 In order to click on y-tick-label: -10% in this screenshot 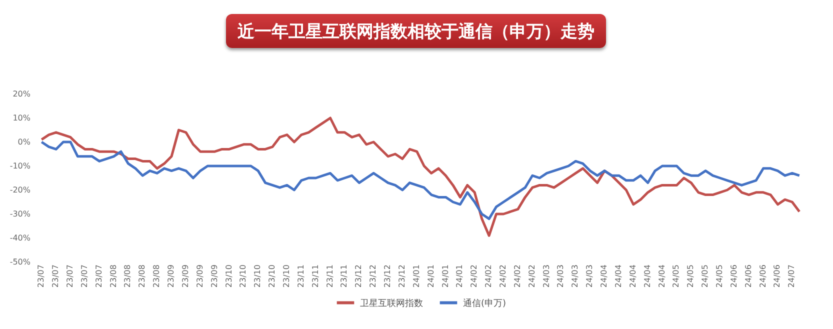, I will do `click(20, 166)`.